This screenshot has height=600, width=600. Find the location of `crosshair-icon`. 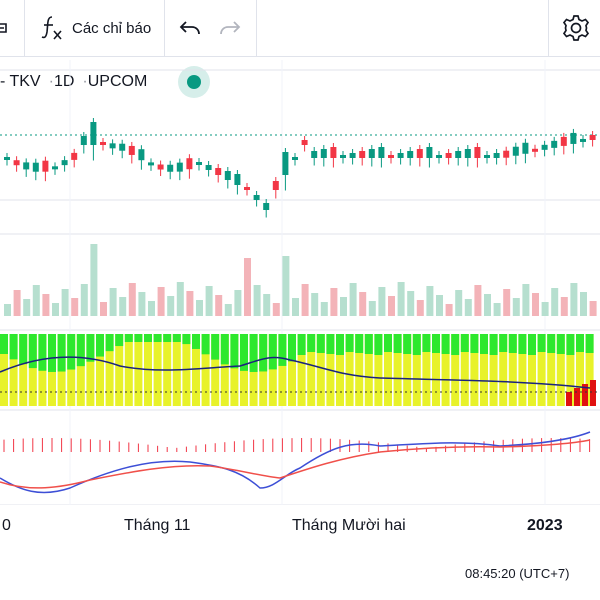

crosshair-icon is located at coordinates (5, 28).